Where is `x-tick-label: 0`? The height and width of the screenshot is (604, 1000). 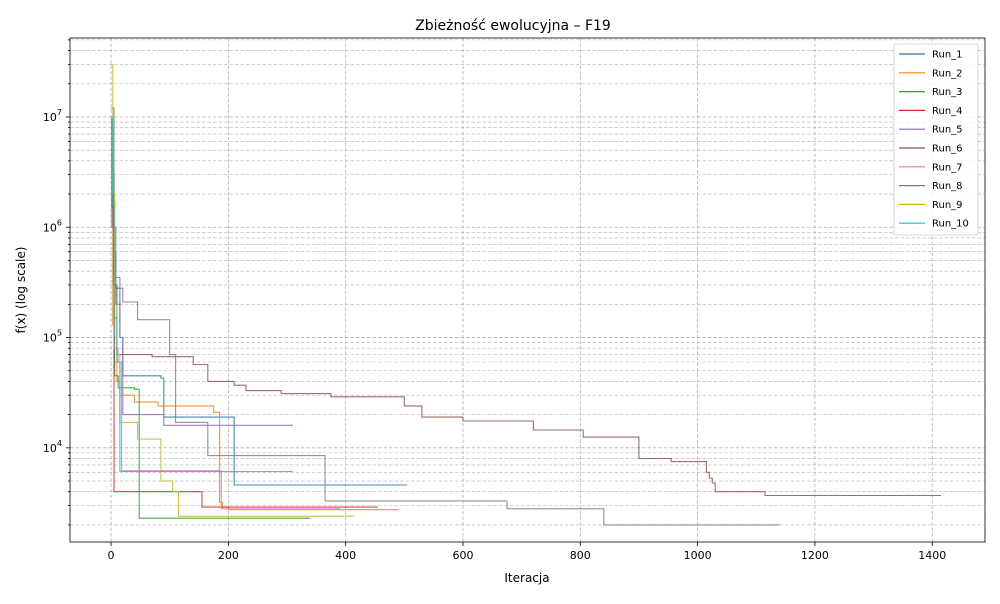
x-tick-label: 0 is located at coordinates (111, 555).